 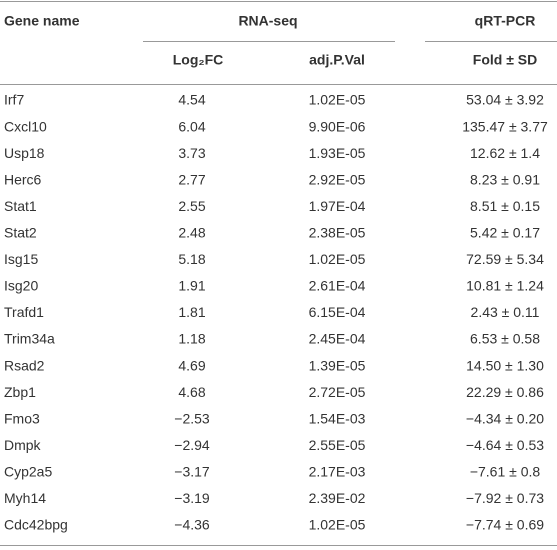 I want to click on cell: 1.93E-05, so click(x=337, y=153).